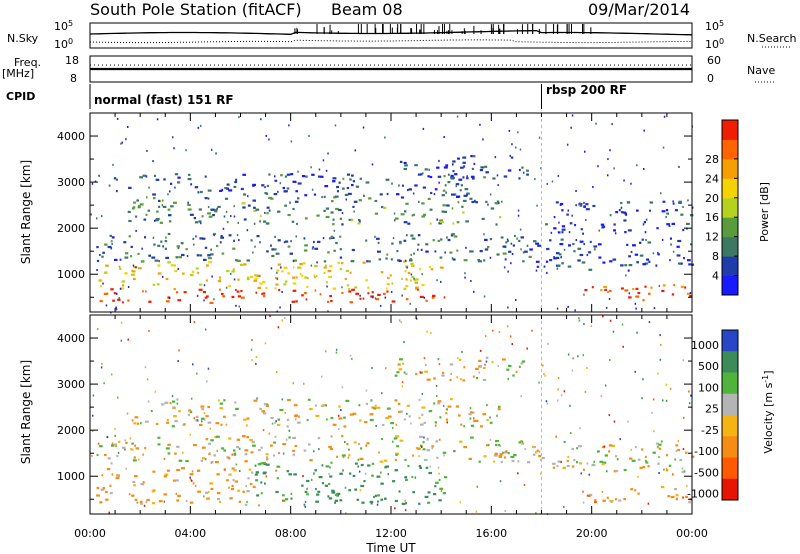 The image size is (800, 554). I want to click on beam-title: Beam 08, so click(367, 9).